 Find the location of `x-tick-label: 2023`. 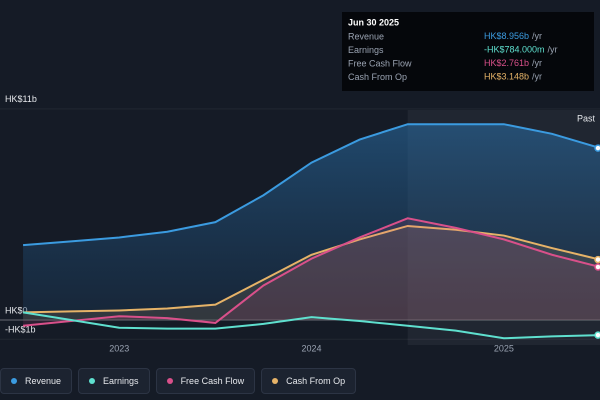

x-tick-label: 2023 is located at coordinates (119, 348).